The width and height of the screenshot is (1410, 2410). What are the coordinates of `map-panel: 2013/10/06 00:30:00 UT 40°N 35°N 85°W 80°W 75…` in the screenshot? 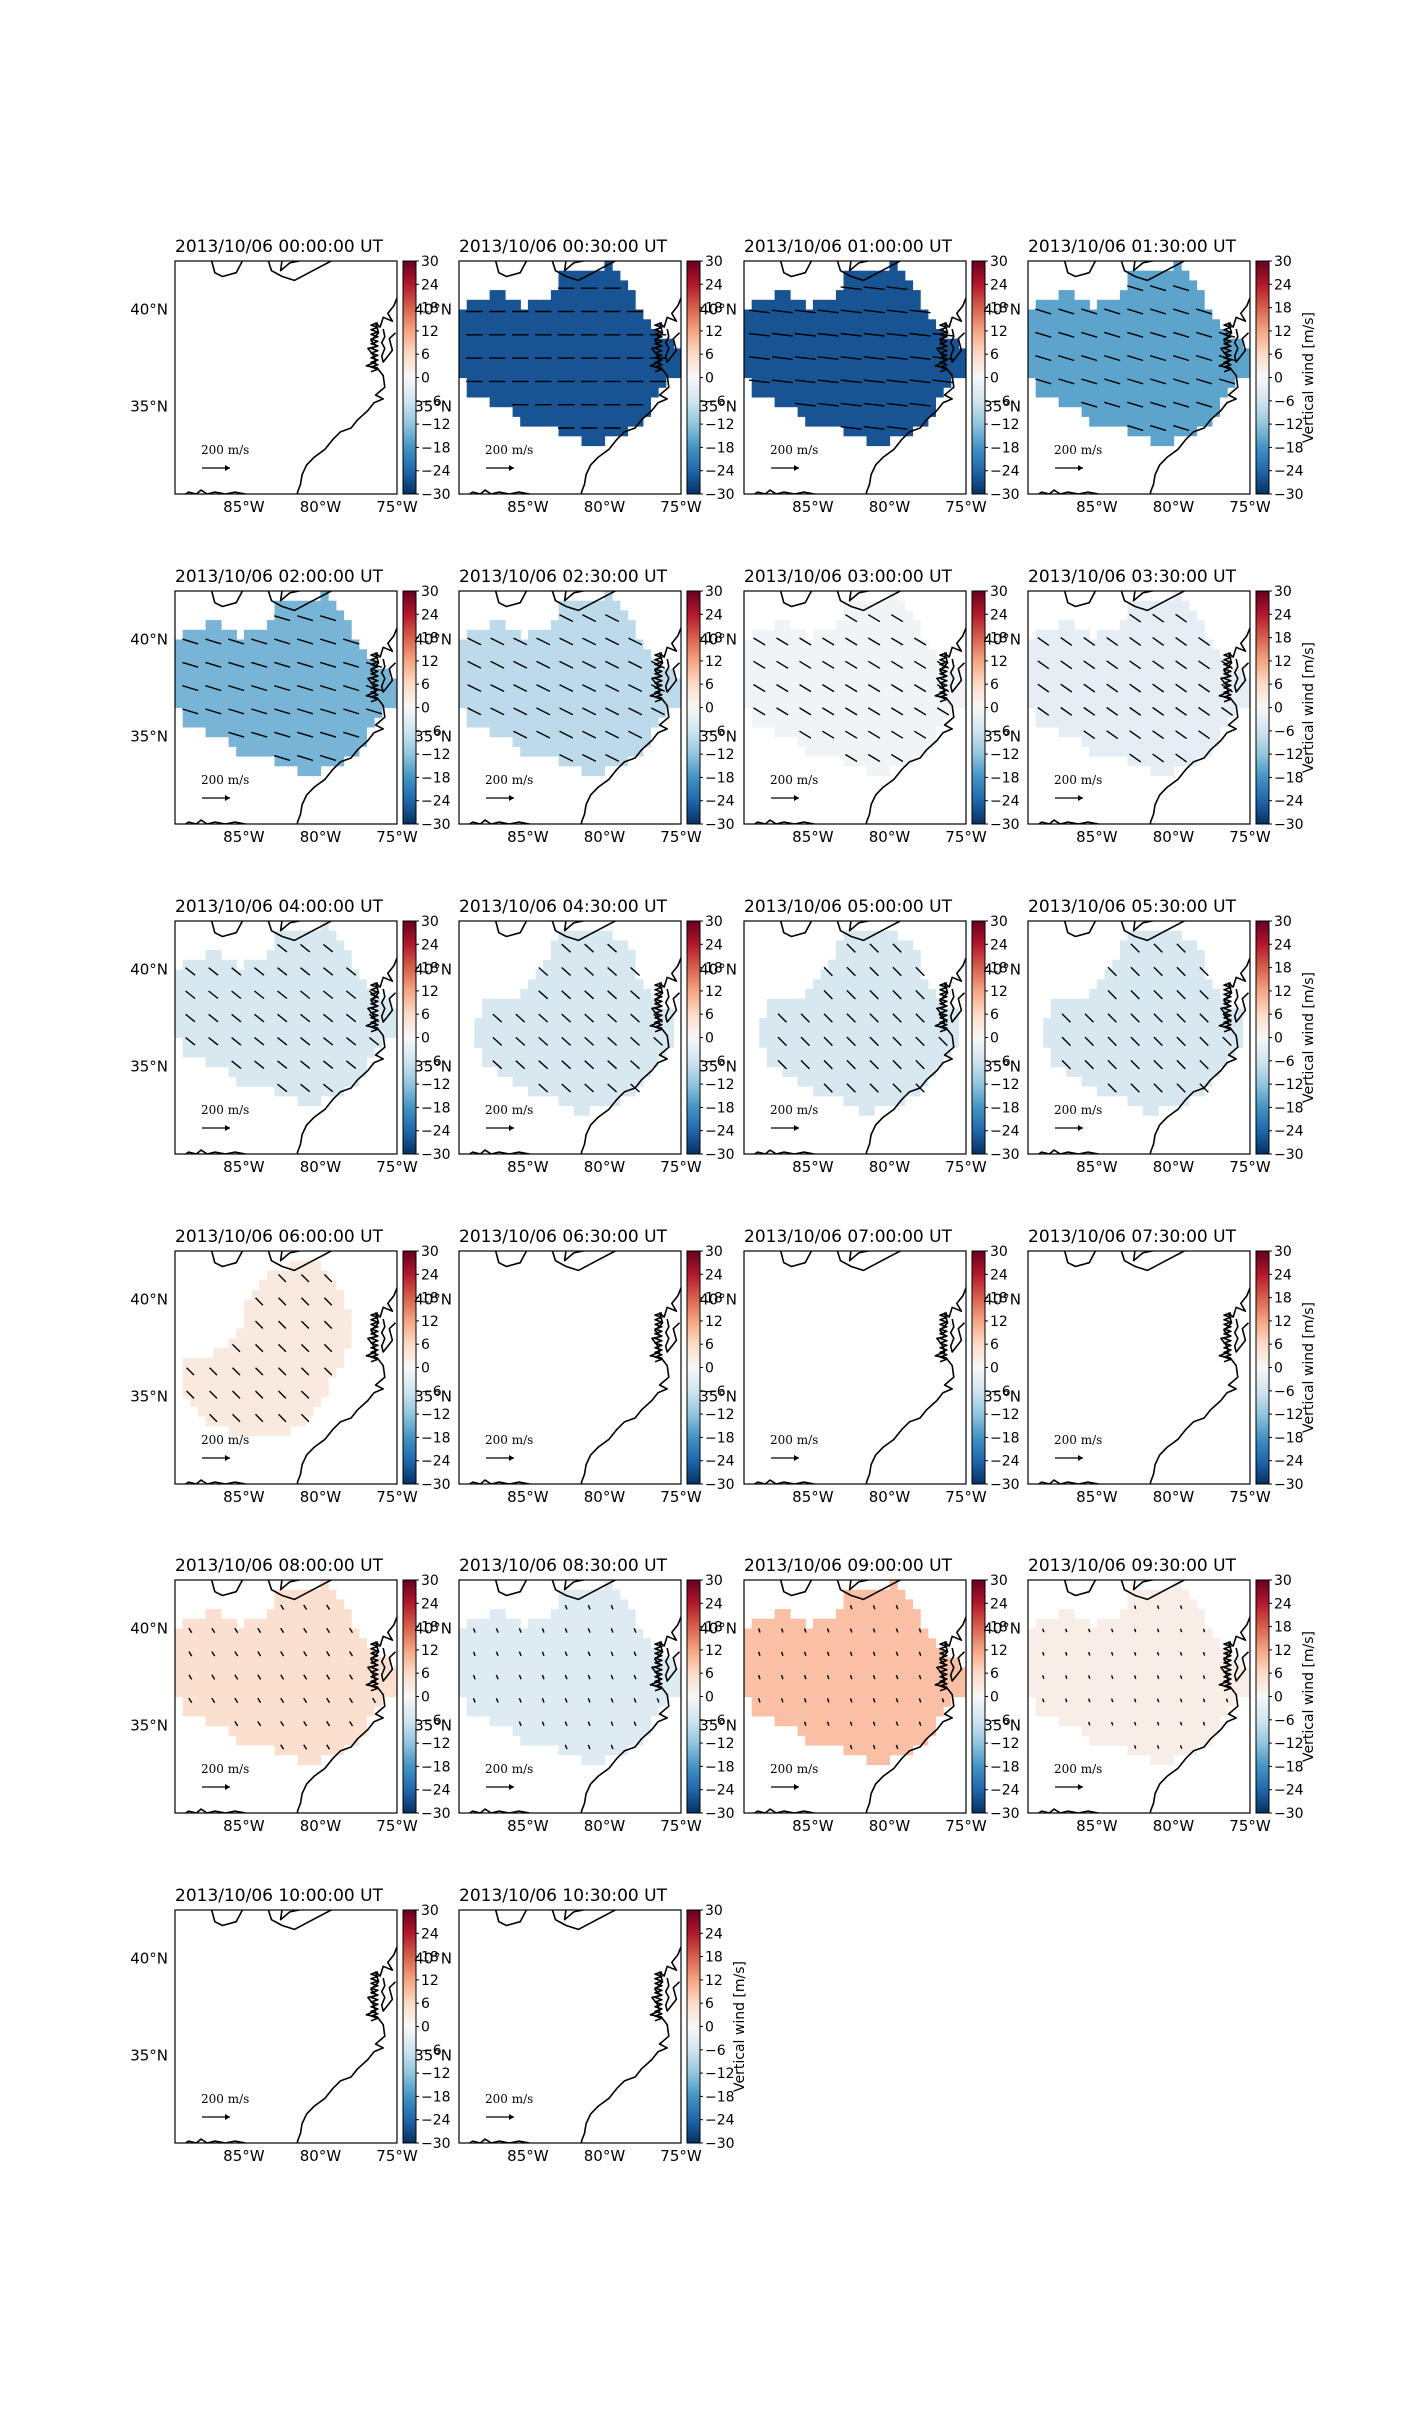 It's located at (574, 376).